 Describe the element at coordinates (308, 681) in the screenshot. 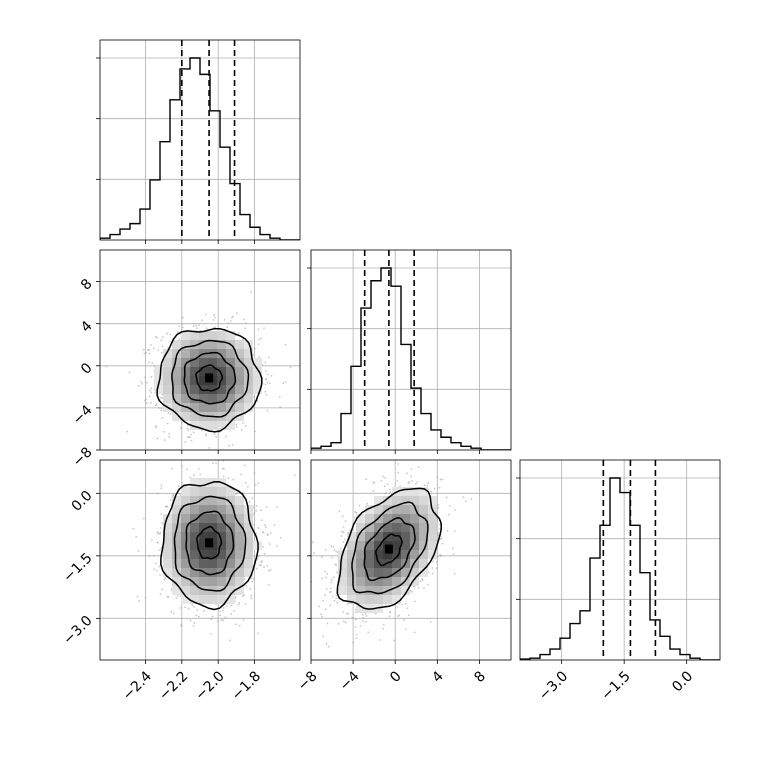

I see `xtick-label-param-2: −8` at that location.